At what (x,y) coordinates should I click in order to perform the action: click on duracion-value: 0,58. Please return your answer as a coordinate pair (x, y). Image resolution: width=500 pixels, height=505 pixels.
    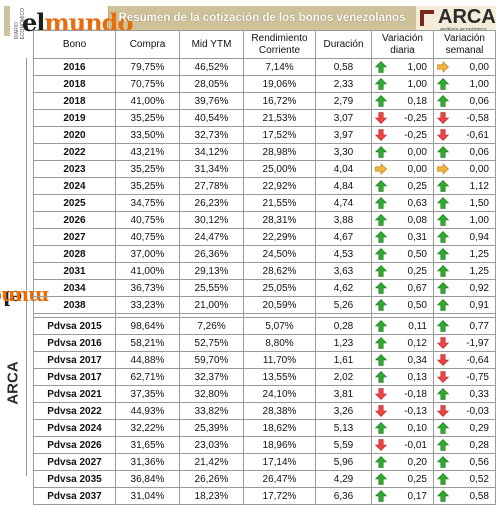
    Looking at the image, I should click on (343, 67).